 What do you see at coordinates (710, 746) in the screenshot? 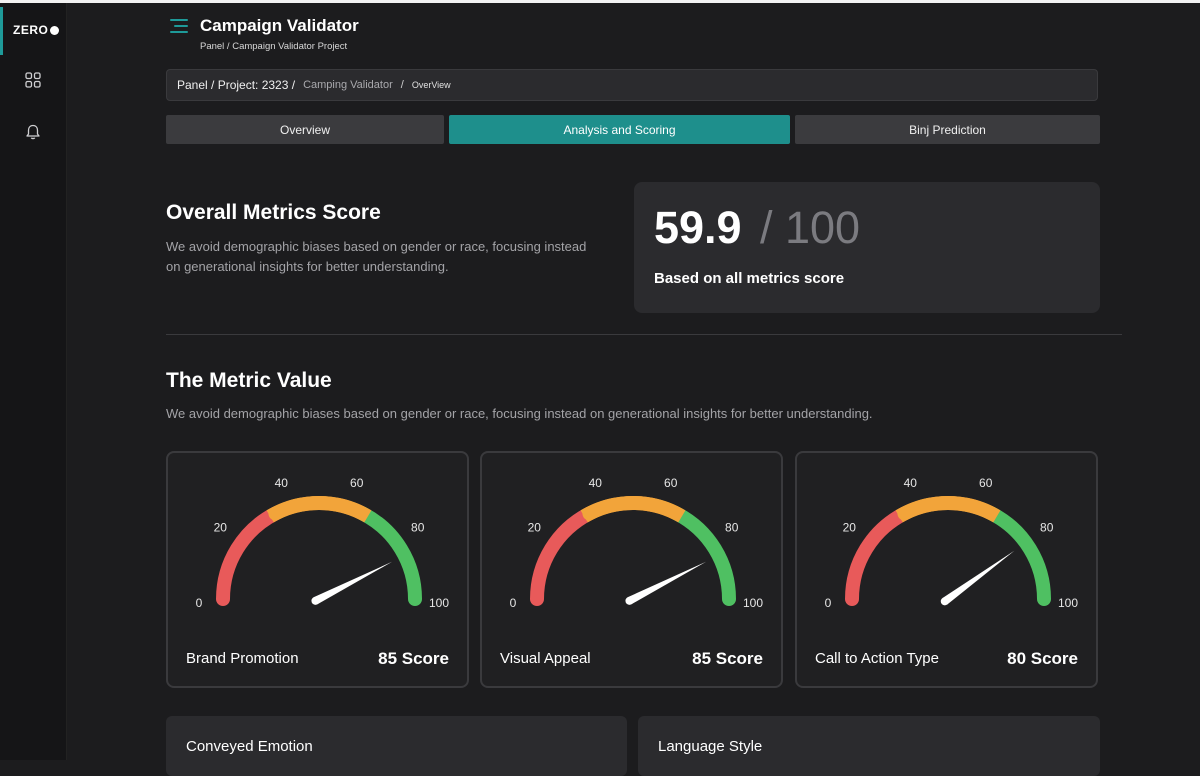
I see `language-style-title: Language Style` at bounding box center [710, 746].